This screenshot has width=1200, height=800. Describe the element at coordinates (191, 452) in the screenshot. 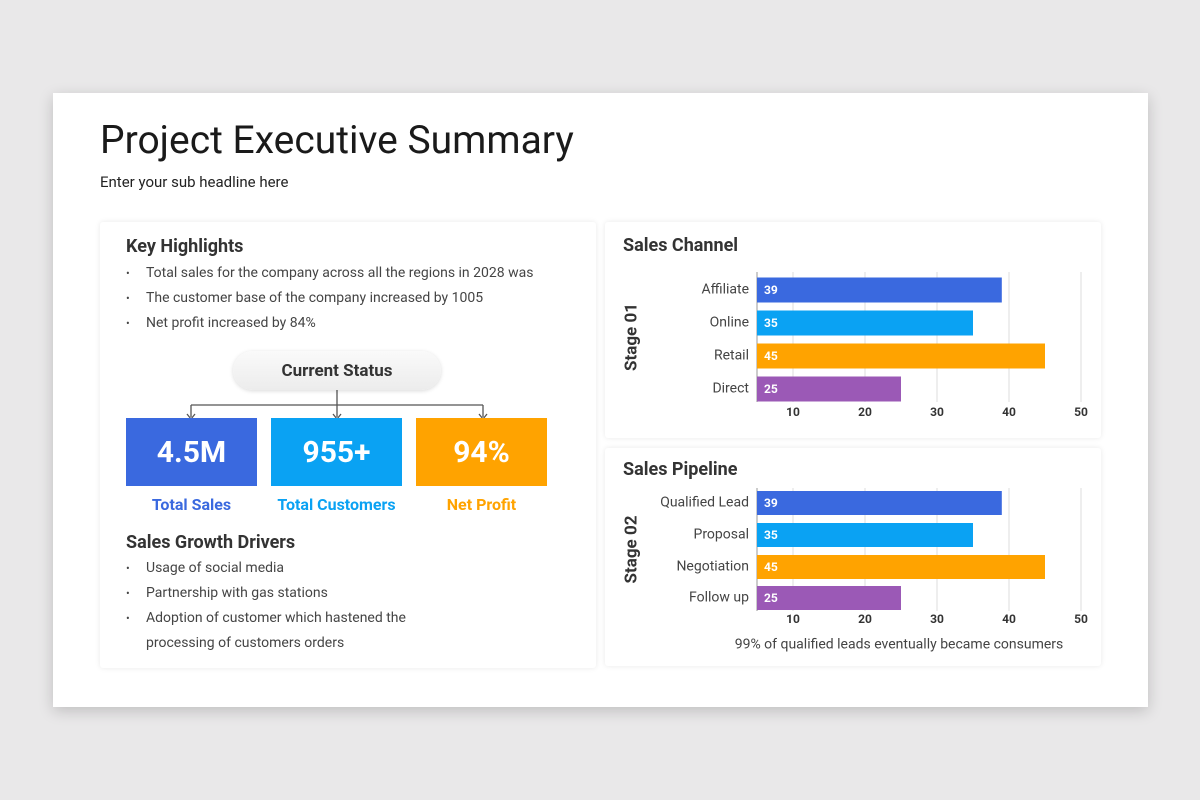

I see `kpi-box: 4.5M` at that location.